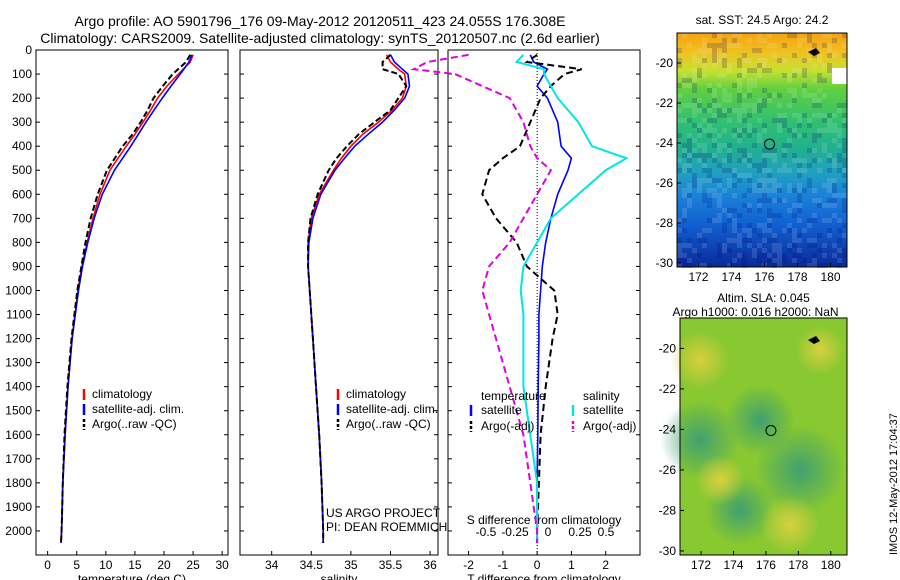  What do you see at coordinates (668, 348) in the screenshot?
I see `sla-map-lat-tick-label: -20` at bounding box center [668, 348].